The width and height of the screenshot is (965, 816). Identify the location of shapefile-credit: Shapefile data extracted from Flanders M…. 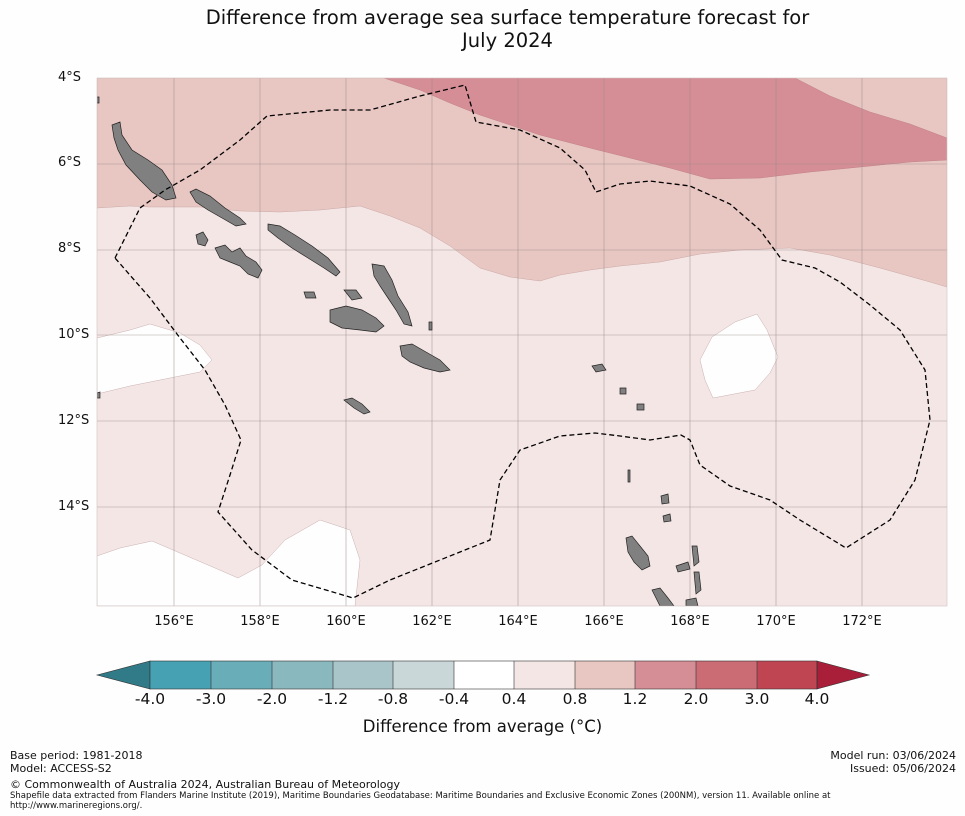
(420, 796).